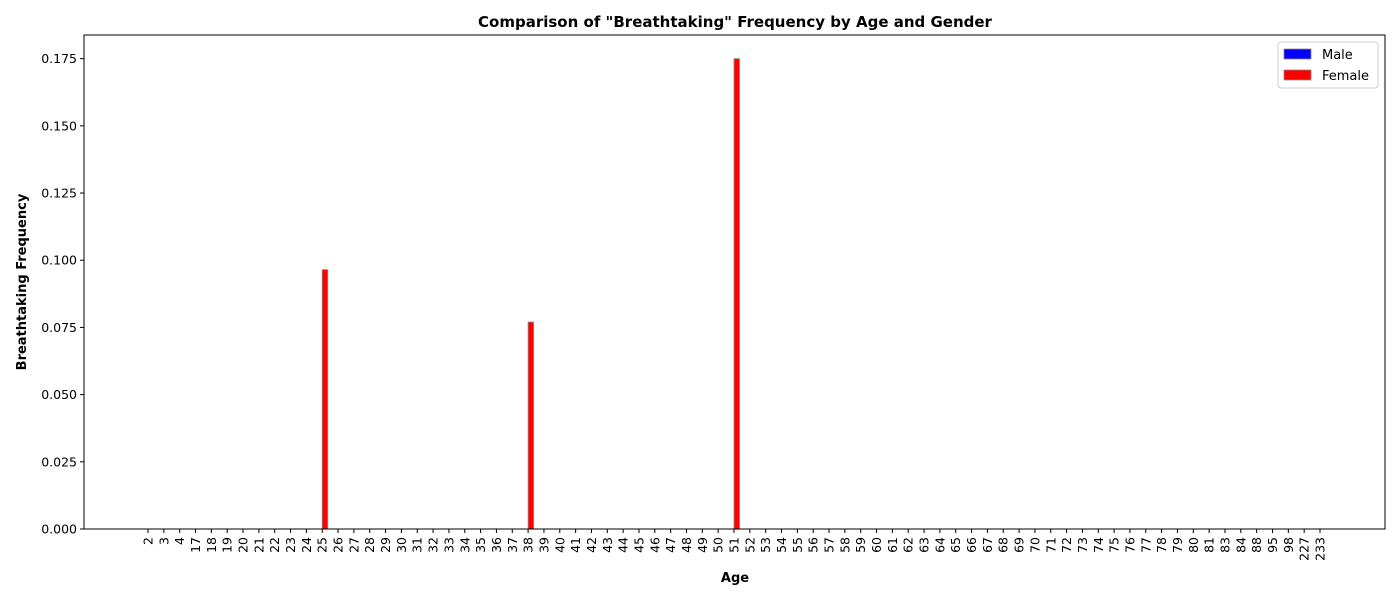  What do you see at coordinates (1114, 545) in the screenshot?
I see `x-tick-label: 75` at bounding box center [1114, 545].